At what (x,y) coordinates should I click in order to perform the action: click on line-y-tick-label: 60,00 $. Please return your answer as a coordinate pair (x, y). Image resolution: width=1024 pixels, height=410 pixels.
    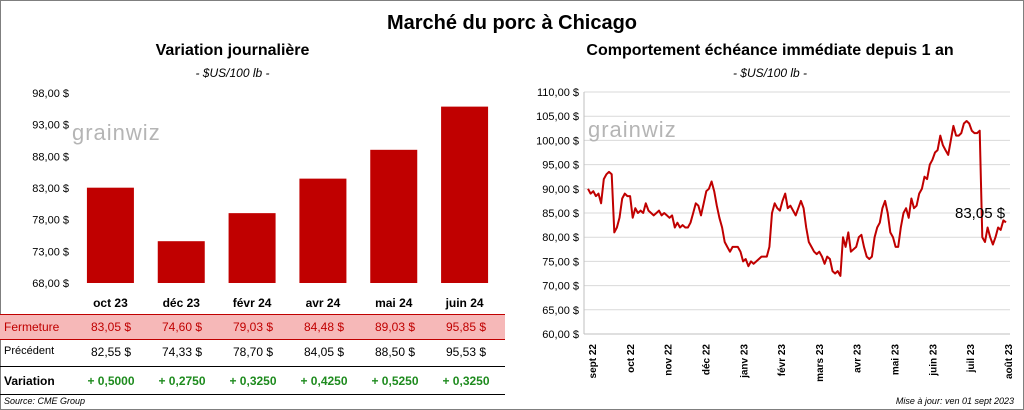
    Looking at the image, I should click on (560, 335).